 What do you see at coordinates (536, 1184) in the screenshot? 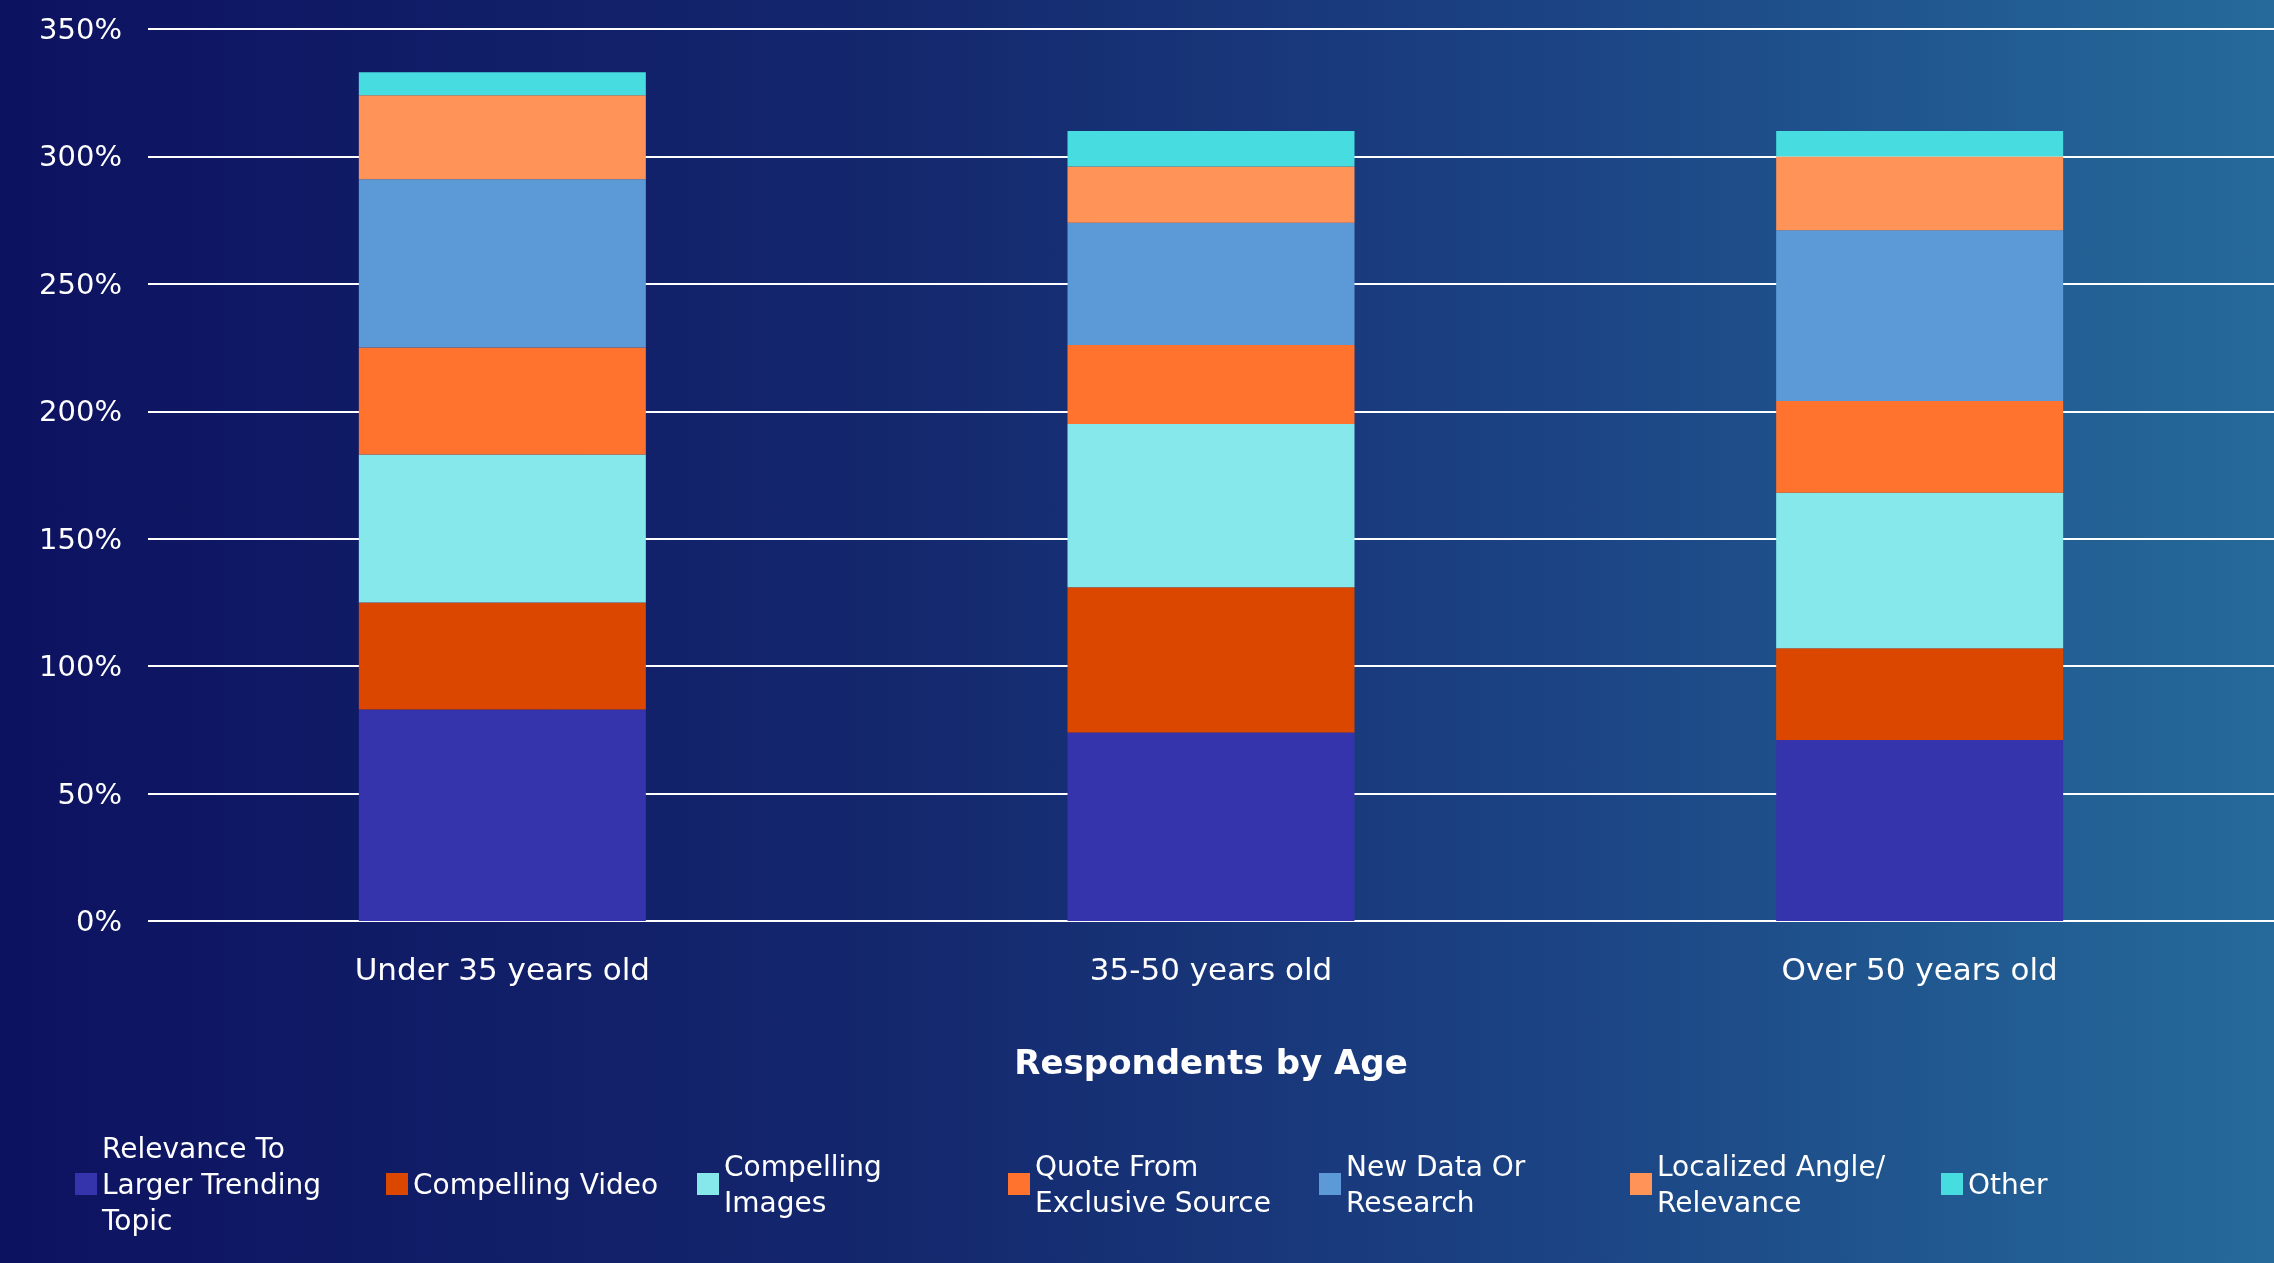
I see `legend-label: Compelling Video` at bounding box center [536, 1184].